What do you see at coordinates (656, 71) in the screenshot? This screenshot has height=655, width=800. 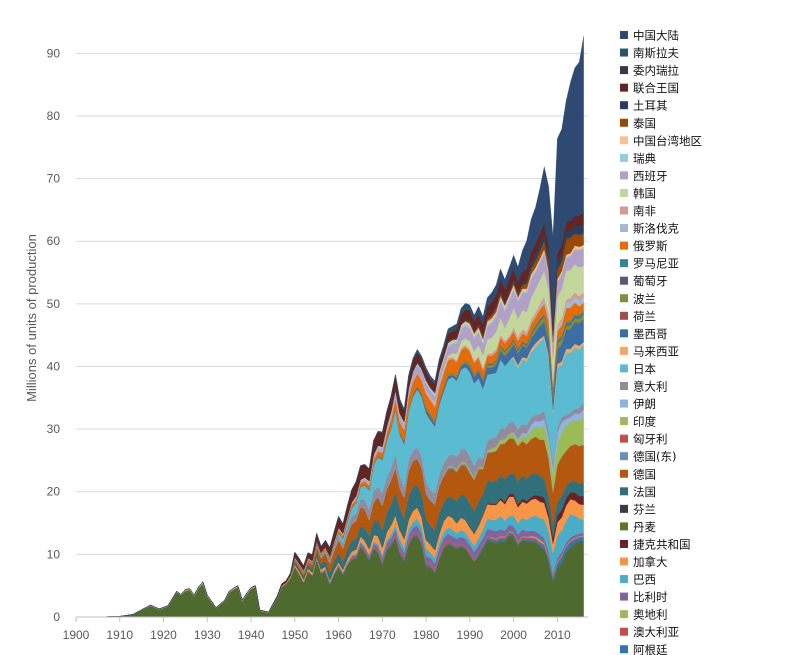 I see `legend-label: 委内瑞拉` at bounding box center [656, 71].